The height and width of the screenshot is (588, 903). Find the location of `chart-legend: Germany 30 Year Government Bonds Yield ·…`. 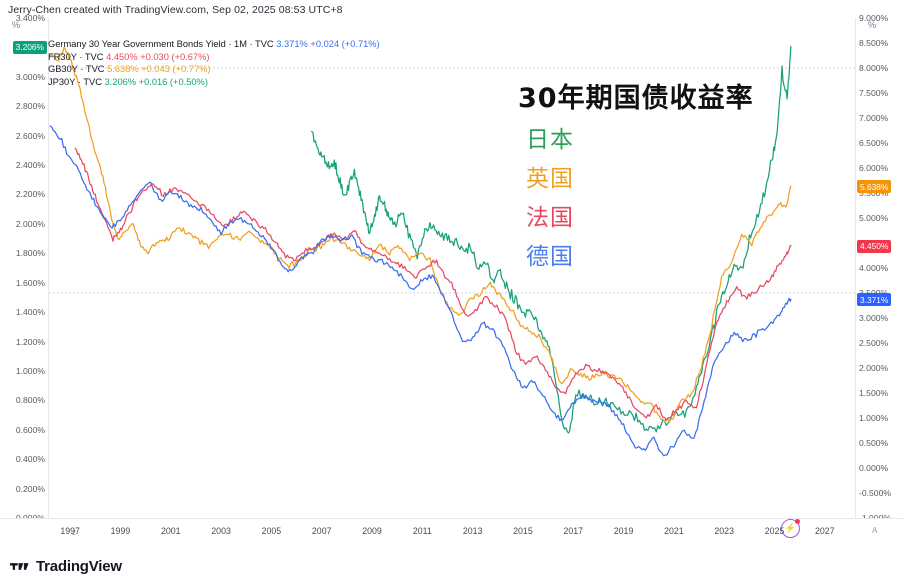

chart-legend: Germany 30 Year Government Bonds Yield ·… is located at coordinates (214, 63).